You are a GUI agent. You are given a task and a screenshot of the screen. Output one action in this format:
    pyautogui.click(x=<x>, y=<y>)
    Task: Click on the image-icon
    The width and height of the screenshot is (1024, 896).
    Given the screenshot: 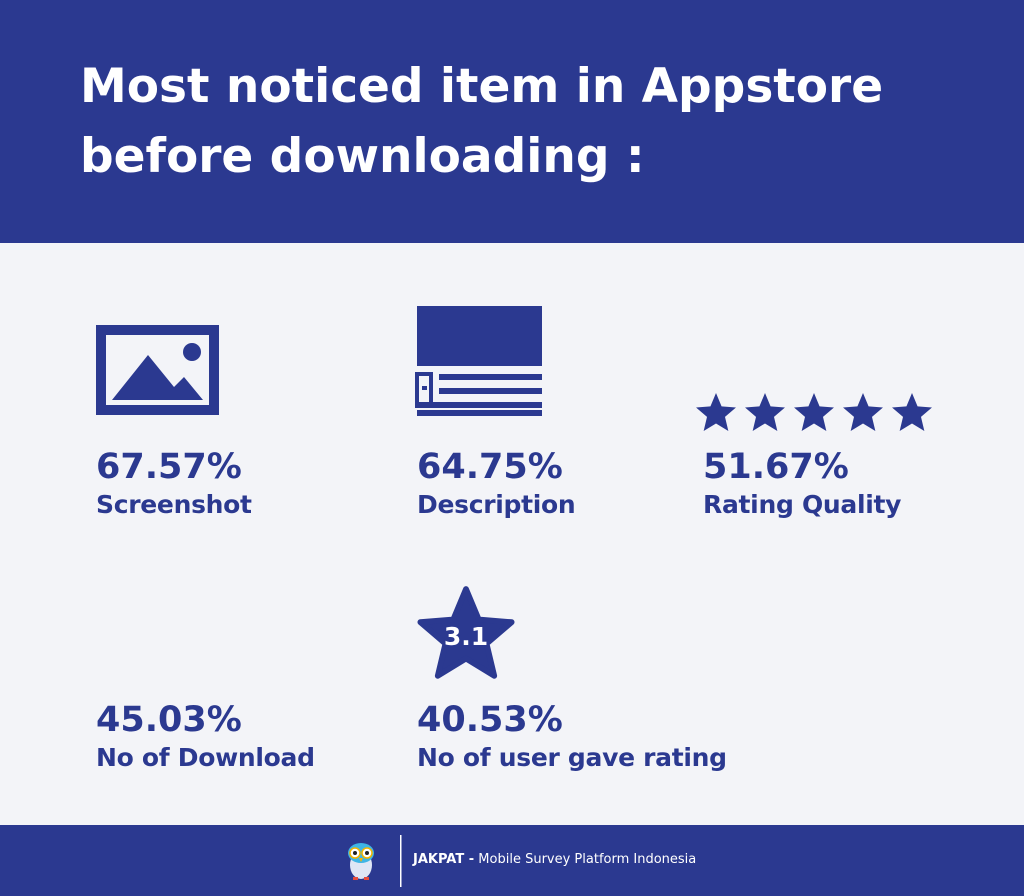 What is the action you would take?
    pyautogui.click(x=157, y=370)
    